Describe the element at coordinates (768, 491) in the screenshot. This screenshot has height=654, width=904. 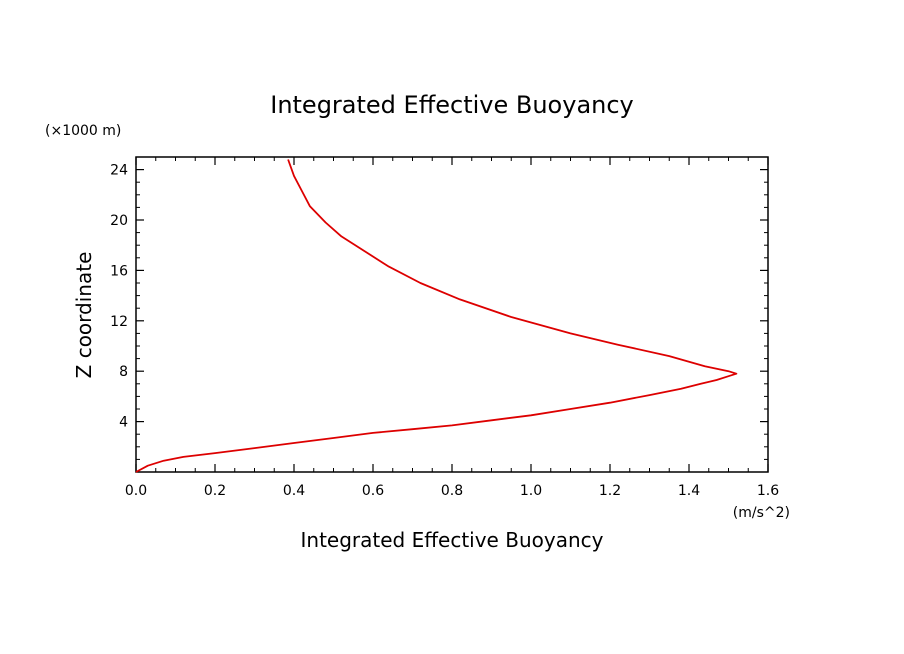
I see `x-tick-label: 1.6` at that location.